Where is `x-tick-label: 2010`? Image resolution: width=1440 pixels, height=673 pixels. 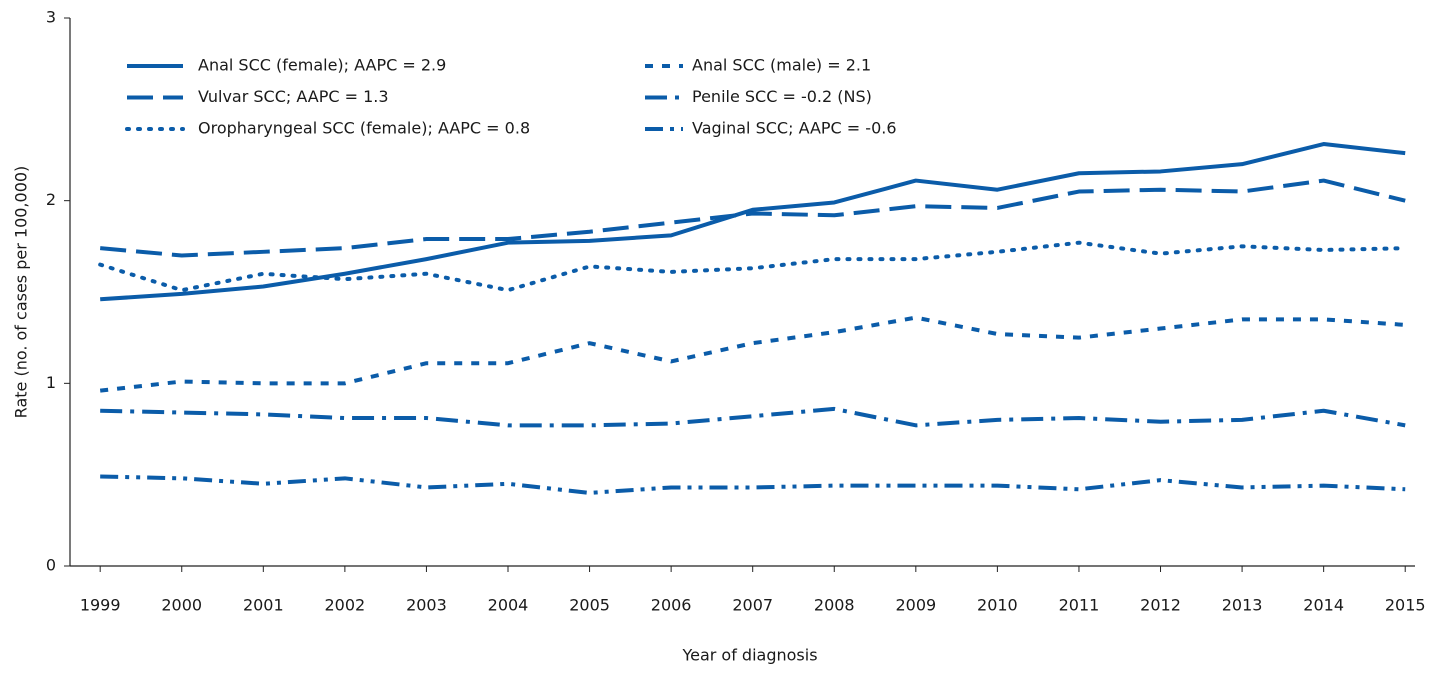
x-tick-label: 2010 is located at coordinates (997, 605).